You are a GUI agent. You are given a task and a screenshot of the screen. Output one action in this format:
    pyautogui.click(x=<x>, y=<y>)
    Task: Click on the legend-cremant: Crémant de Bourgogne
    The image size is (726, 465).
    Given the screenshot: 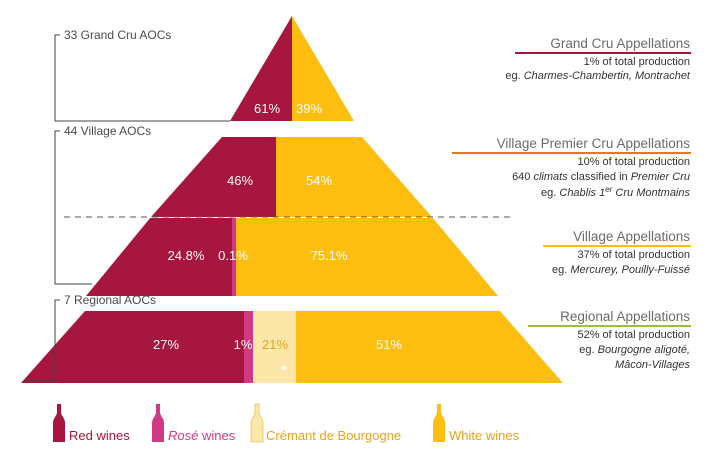 What is the action you would take?
    pyautogui.click(x=333, y=435)
    